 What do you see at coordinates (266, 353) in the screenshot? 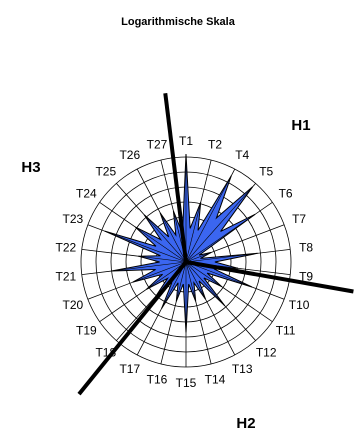
I see `category-label: T12` at bounding box center [266, 353].